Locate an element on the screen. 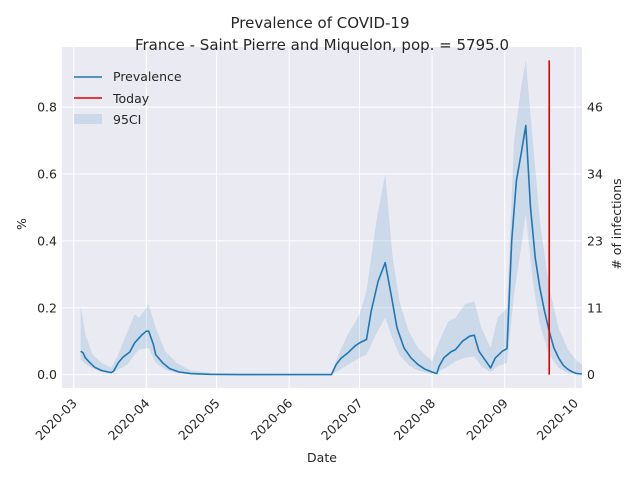 This screenshot has height=480, width=640. right-tick-label: 46 is located at coordinates (595, 107).